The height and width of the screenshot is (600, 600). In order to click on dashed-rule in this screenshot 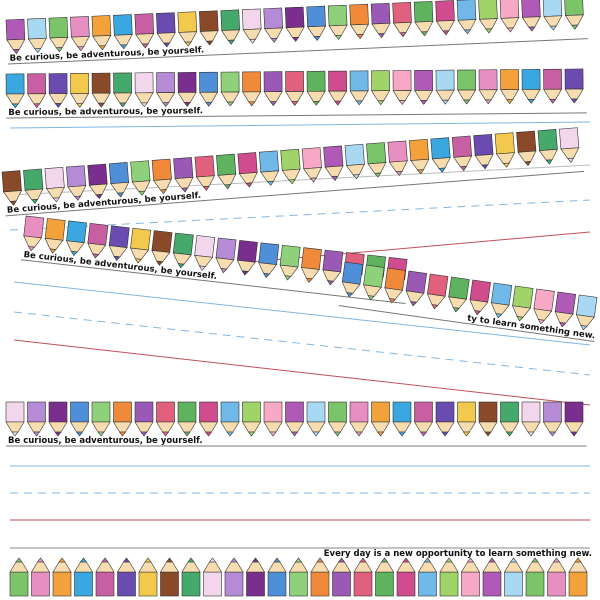, I will do `click(302, 343)`.